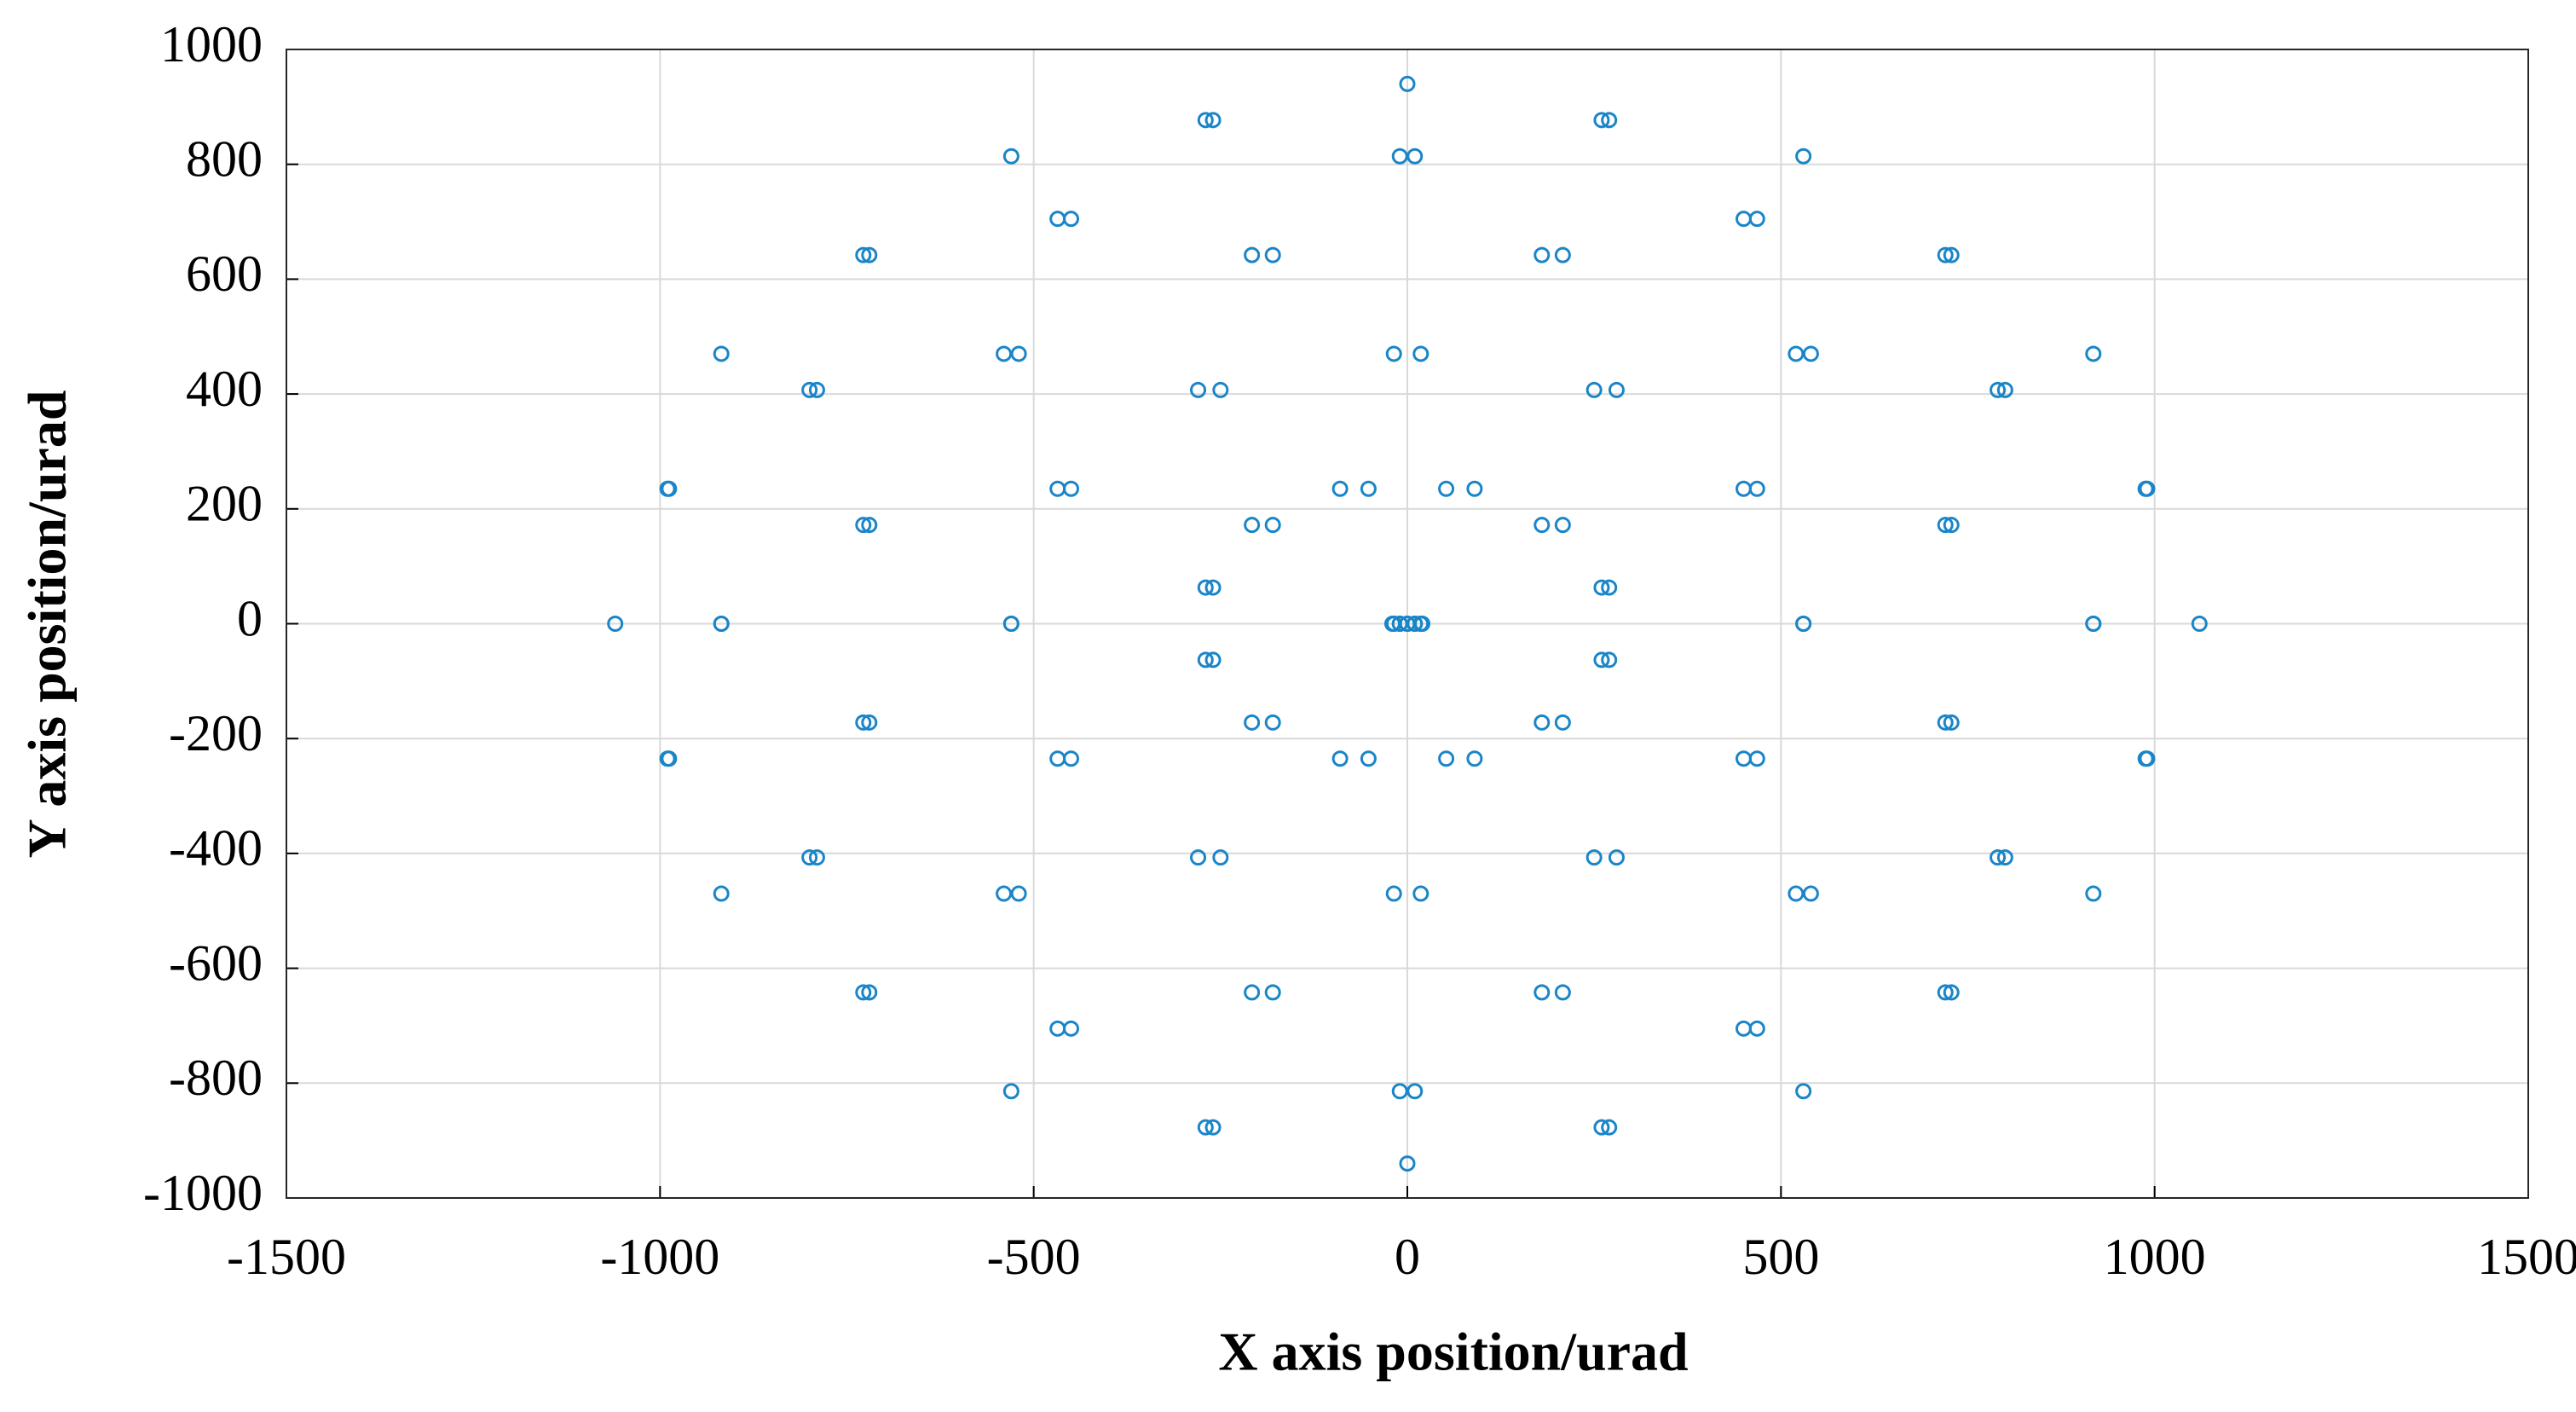 The height and width of the screenshot is (1412, 2576). What do you see at coordinates (224, 504) in the screenshot?
I see `y-tick-label: 200` at bounding box center [224, 504].